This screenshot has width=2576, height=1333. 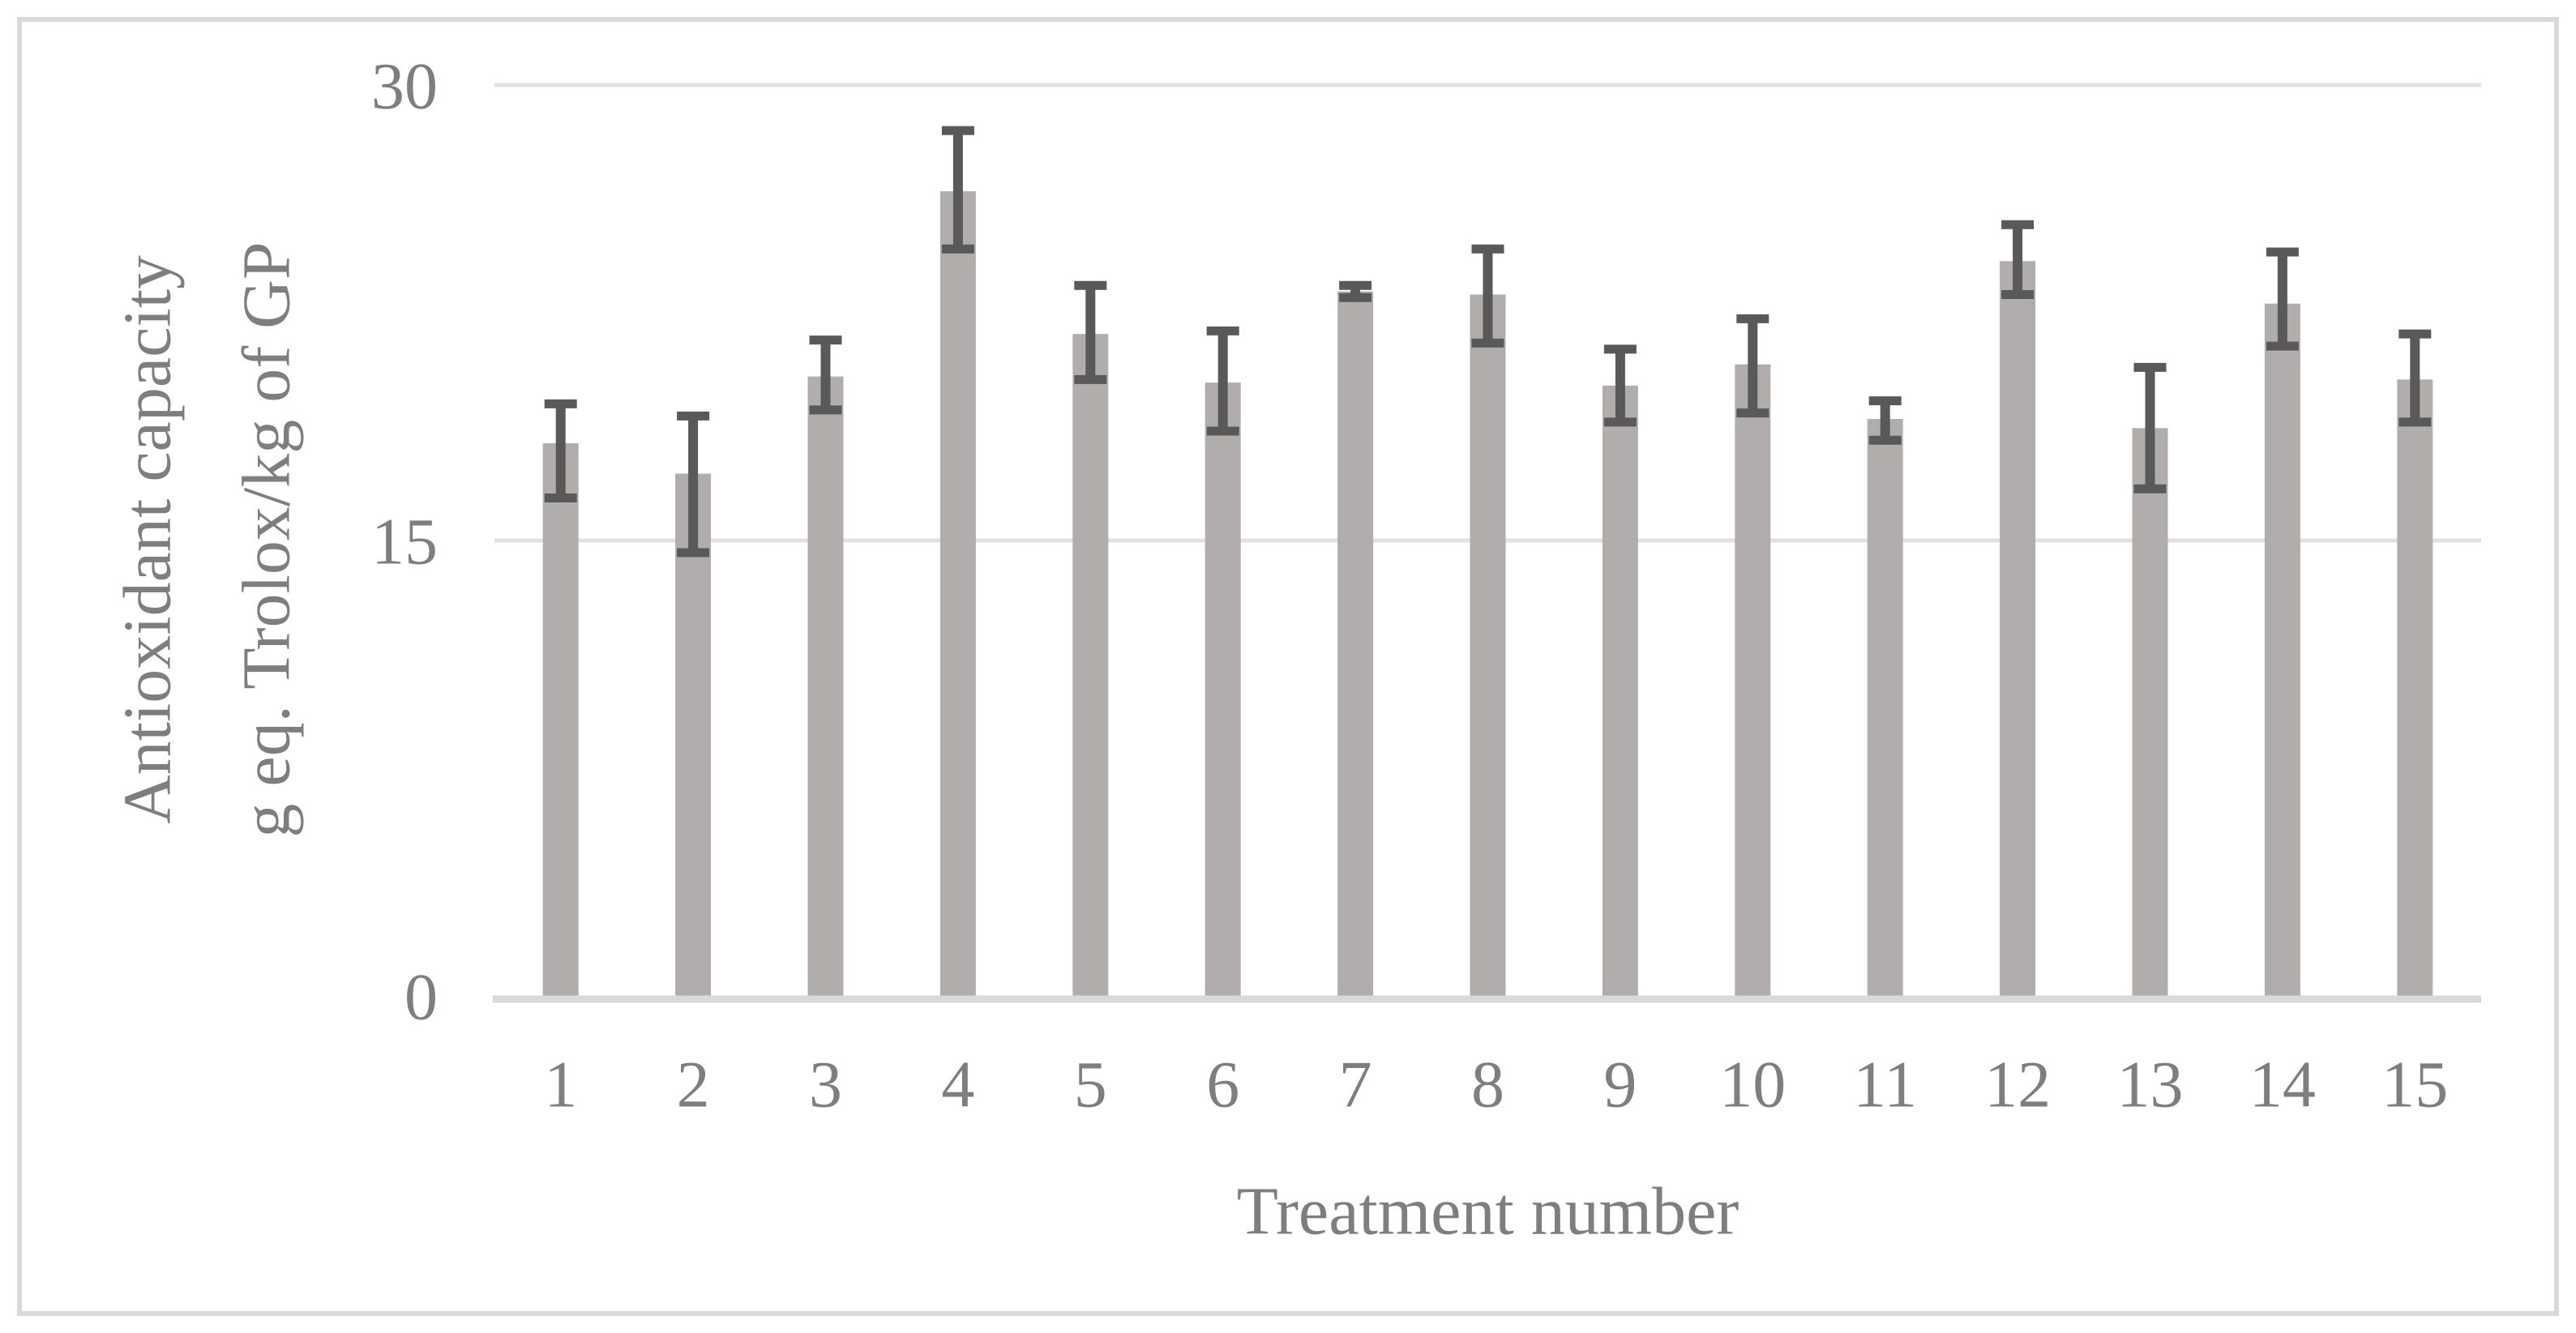 What do you see at coordinates (1885, 1085) in the screenshot?
I see `x-tick-label-11: 11` at bounding box center [1885, 1085].